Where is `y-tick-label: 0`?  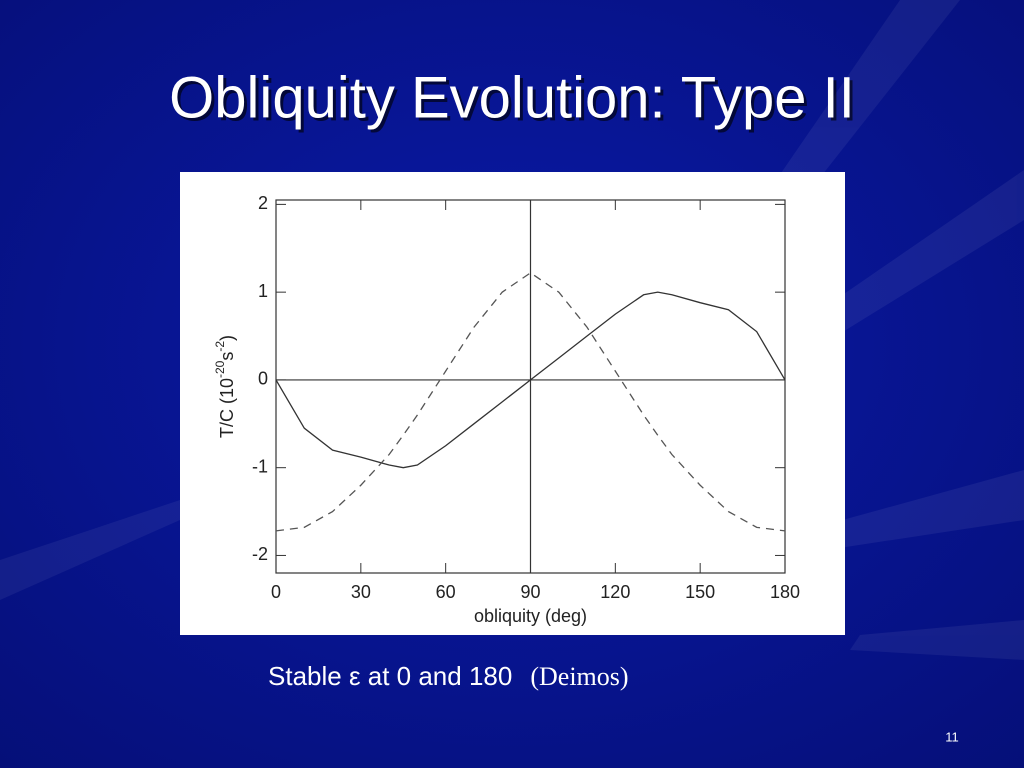
y-tick-label: 0 is located at coordinates (263, 379).